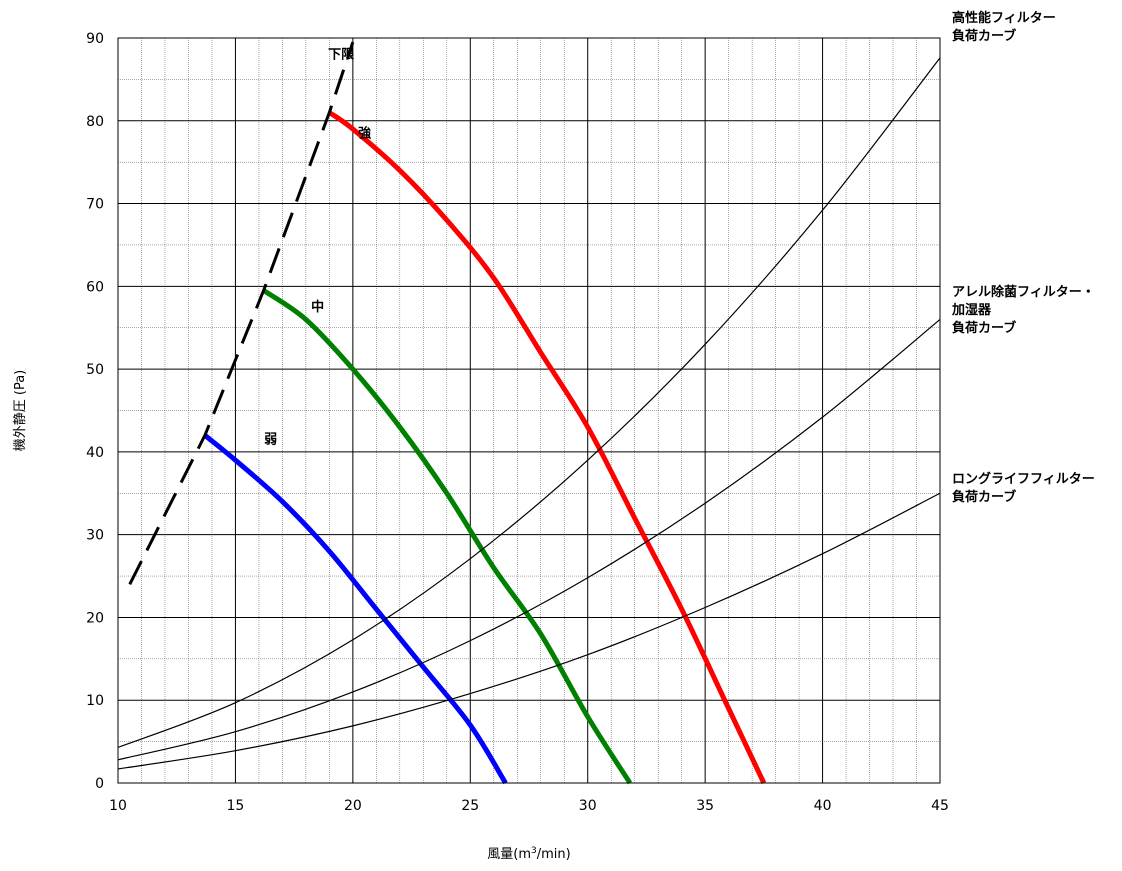  What do you see at coordinates (270, 440) in the screenshot?
I see `annotation-label: 弱` at bounding box center [270, 440].